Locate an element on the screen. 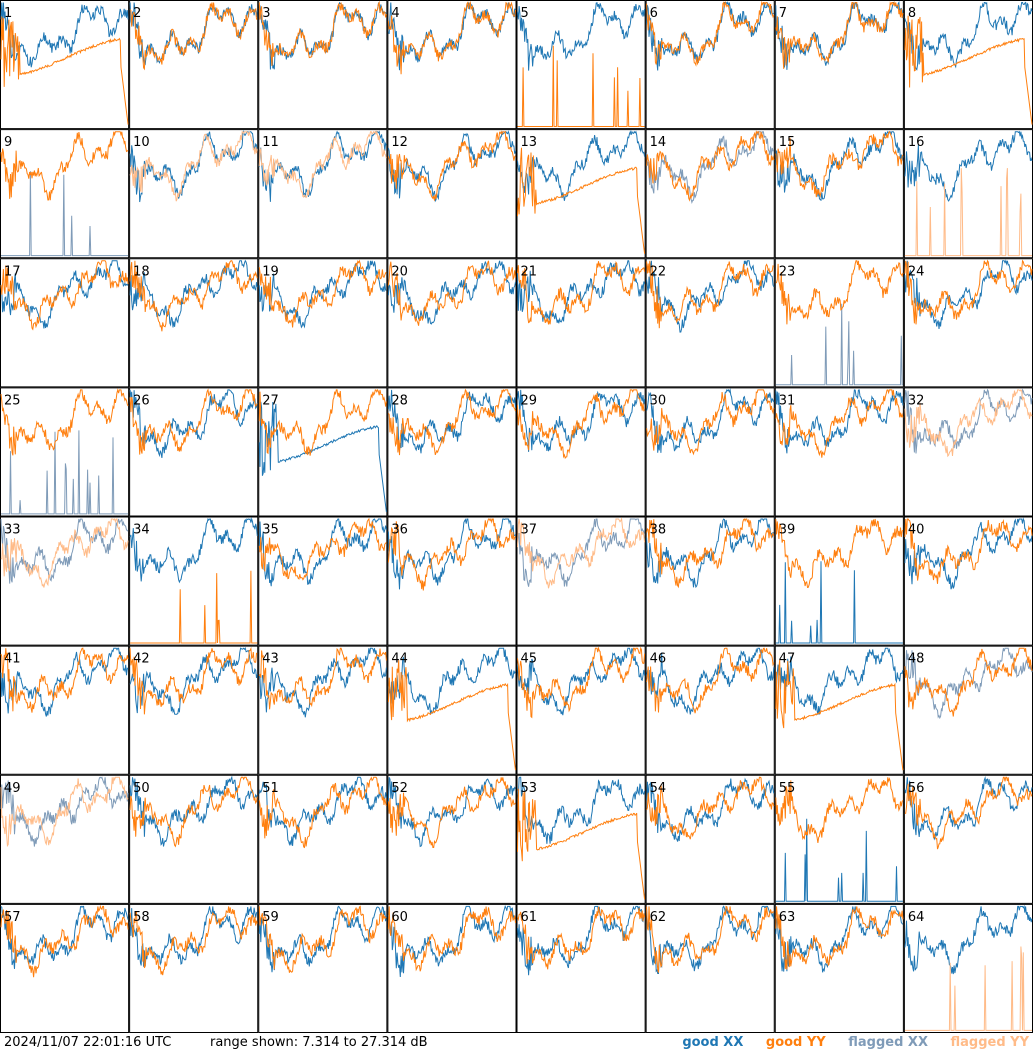  panel-35: 35 is located at coordinates (323, 581).